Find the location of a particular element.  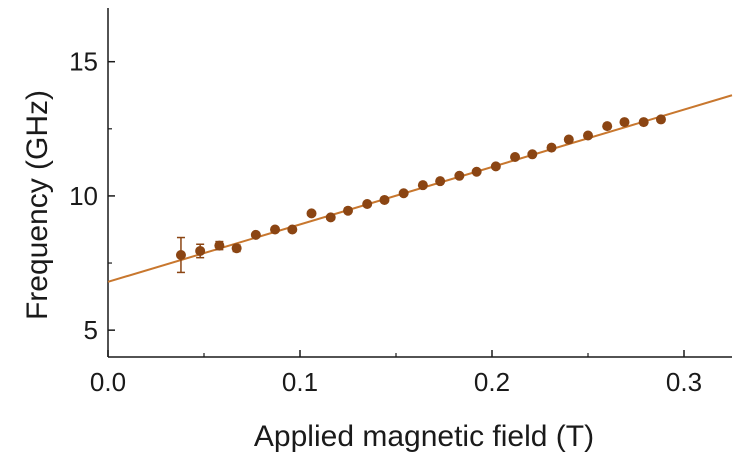

x-tick-label: 0.1 is located at coordinates (300, 382).